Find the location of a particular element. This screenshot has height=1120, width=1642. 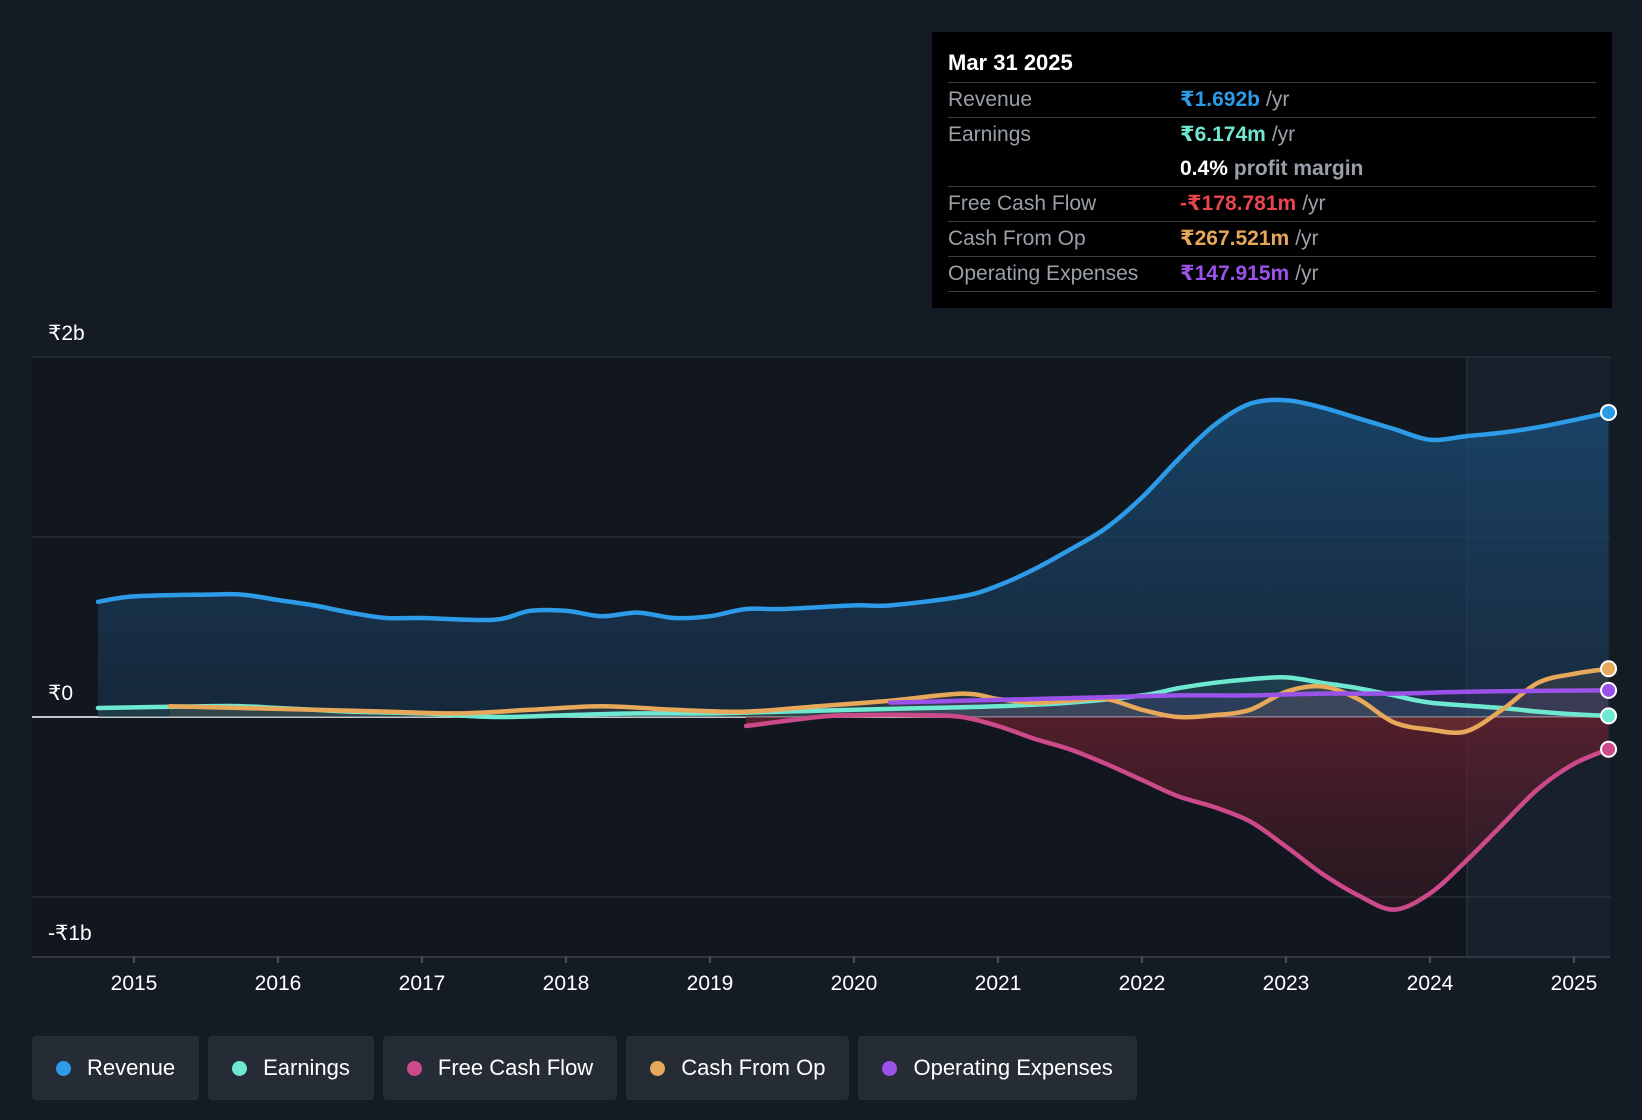

legend-item-earnings: Earnings is located at coordinates (291, 1068).